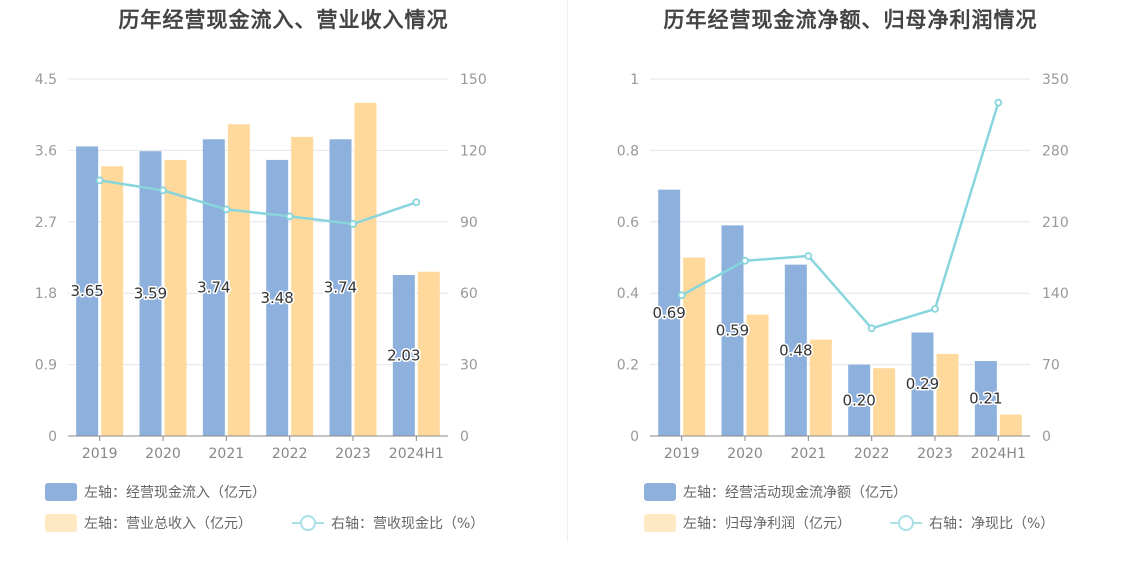  I want to click on y-left-tick-label: 0.6, so click(628, 223).